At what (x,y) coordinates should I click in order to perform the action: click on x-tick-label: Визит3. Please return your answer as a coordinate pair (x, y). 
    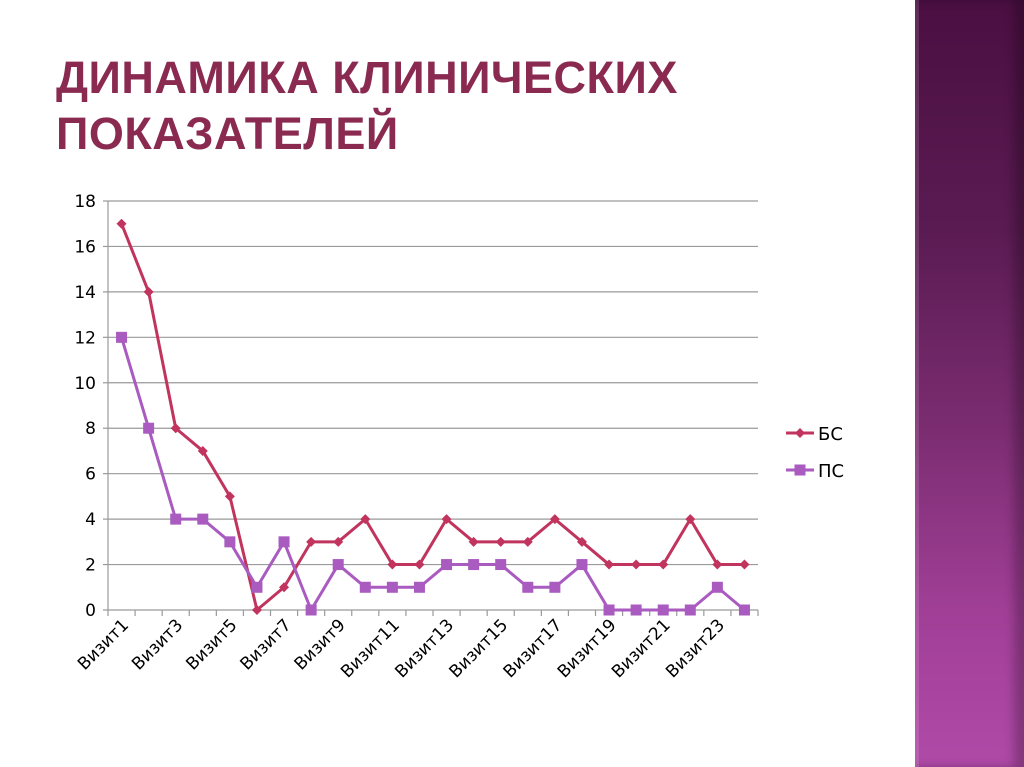
    Looking at the image, I should click on (157, 644).